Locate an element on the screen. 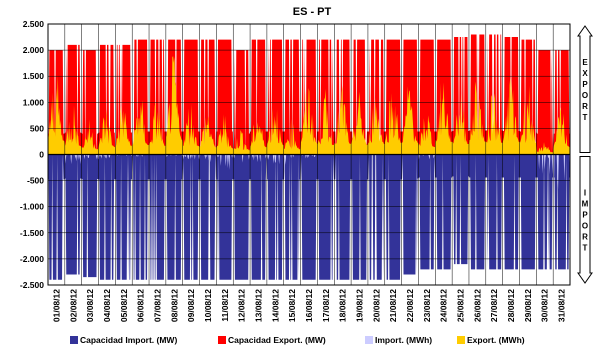 This screenshot has width=595, height=354. x-tick-label: 20/08/12 is located at coordinates (376, 305).